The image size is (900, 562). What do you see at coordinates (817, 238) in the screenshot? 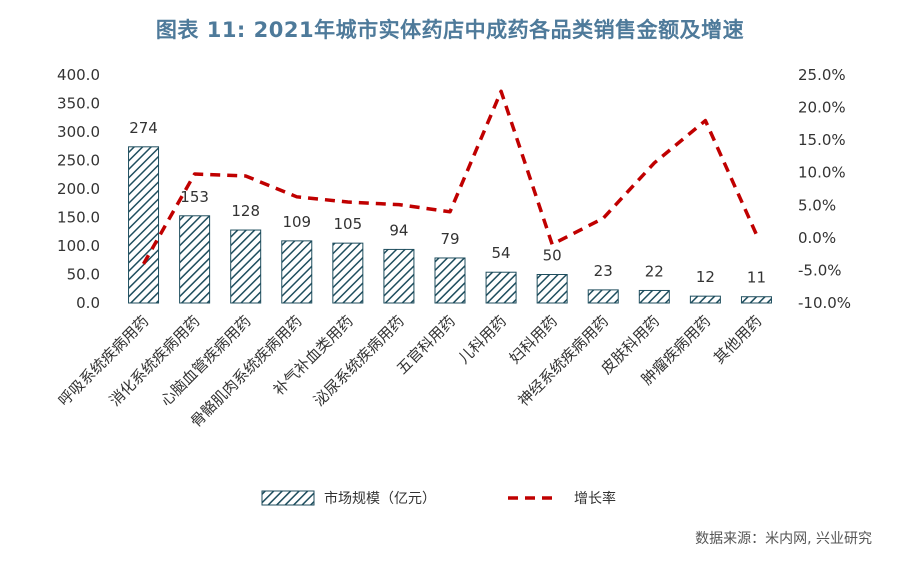
I see `right-tick-label: 0.0%` at bounding box center [817, 238].